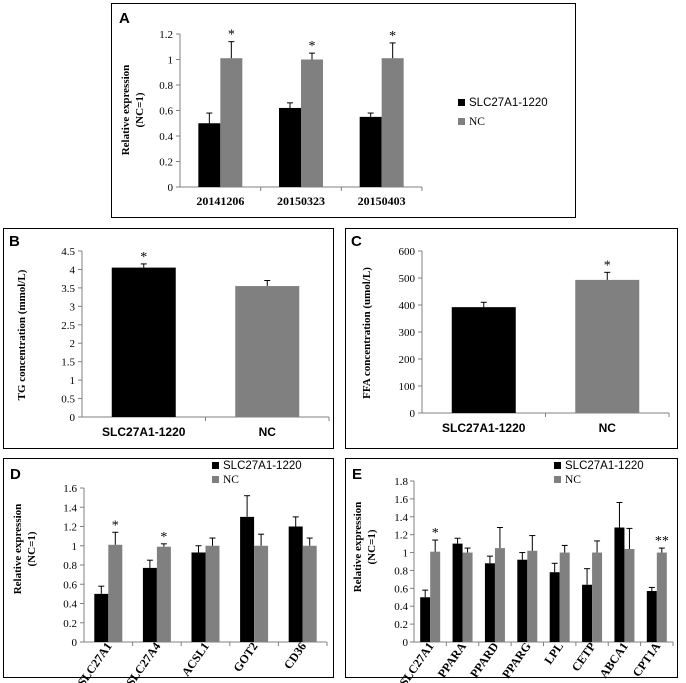 This screenshot has width=686, height=683. What do you see at coordinates (22, 334) in the screenshot?
I see `y-axis-label: TG concentration (mmol/L)` at bounding box center [22, 334].